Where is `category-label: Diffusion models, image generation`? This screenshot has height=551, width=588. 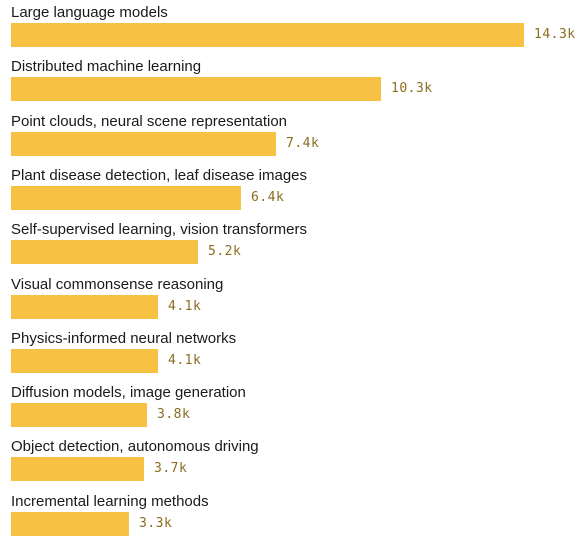
category-label: Diffusion models, image generation is located at coordinates (128, 393).